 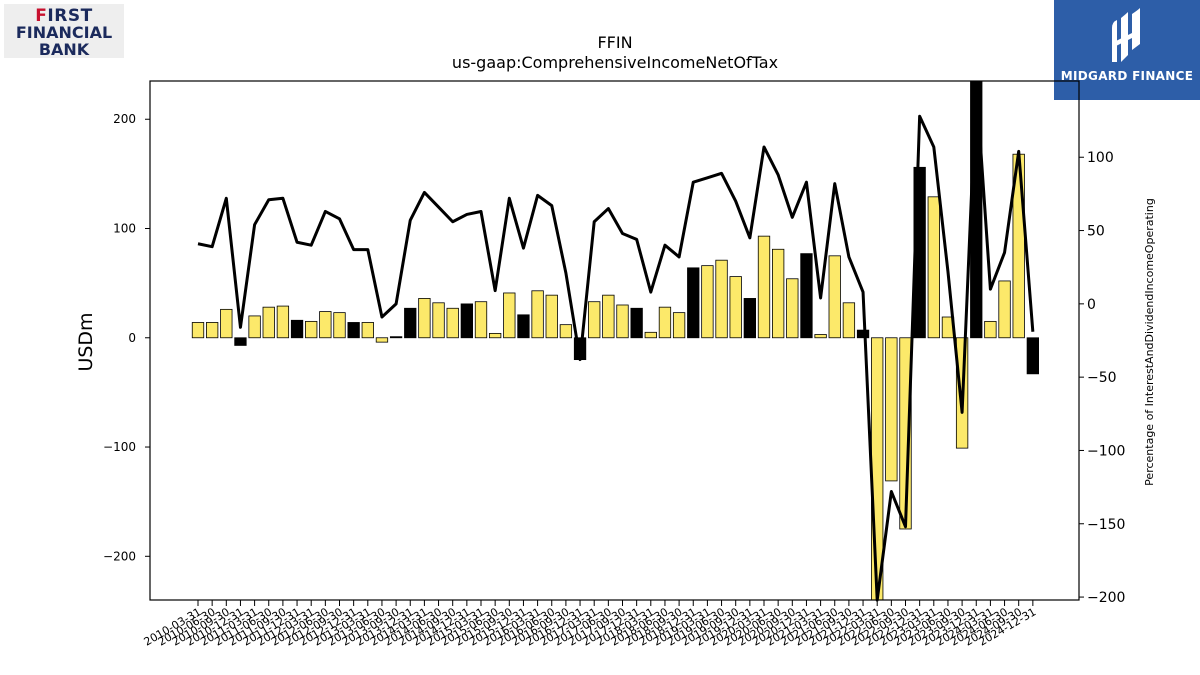 I want to click on chart-title: FFIN, so click(x=614, y=42).